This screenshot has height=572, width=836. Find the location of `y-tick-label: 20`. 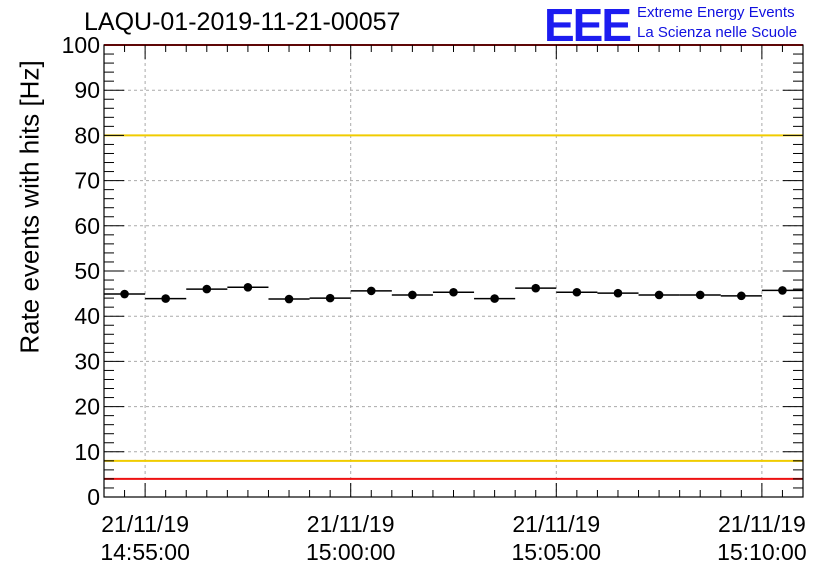

y-tick-label: 20 is located at coordinates (87, 407).